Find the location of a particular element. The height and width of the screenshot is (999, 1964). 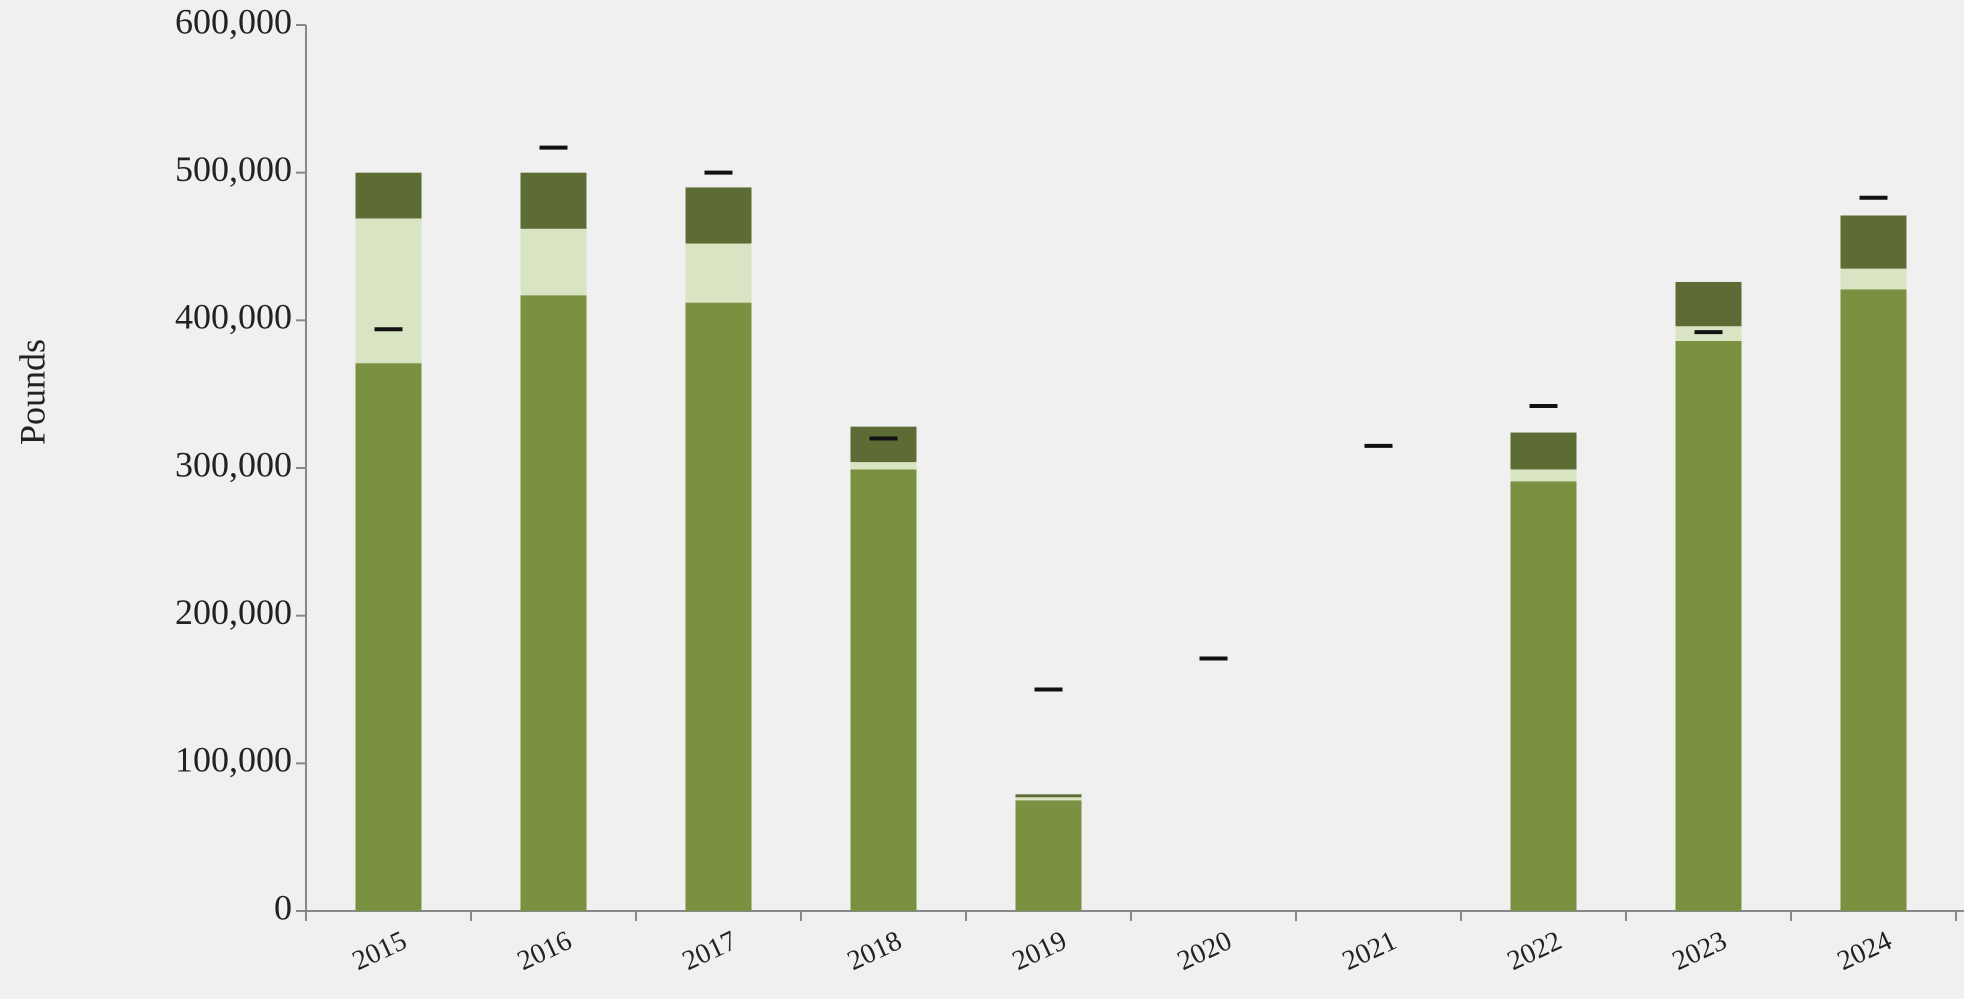

y-tick-label: 300,000 is located at coordinates (233, 464).